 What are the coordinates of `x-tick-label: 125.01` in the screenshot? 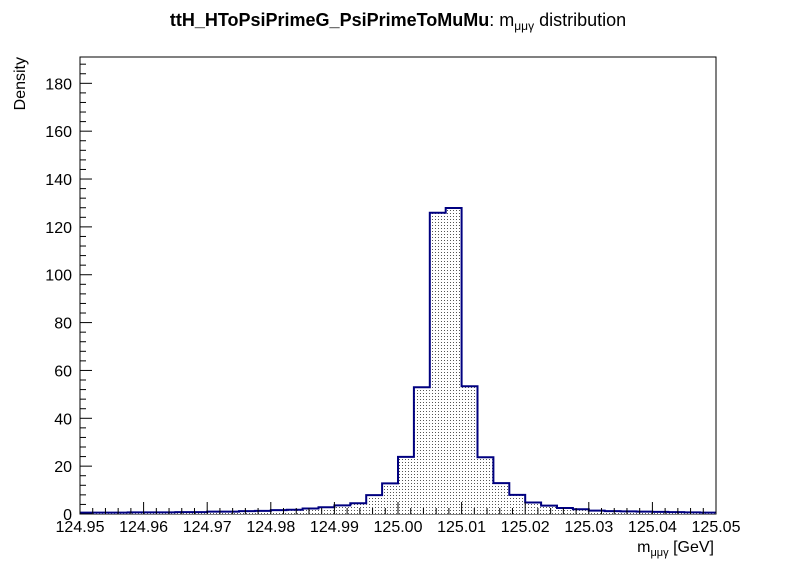 It's located at (461, 527).